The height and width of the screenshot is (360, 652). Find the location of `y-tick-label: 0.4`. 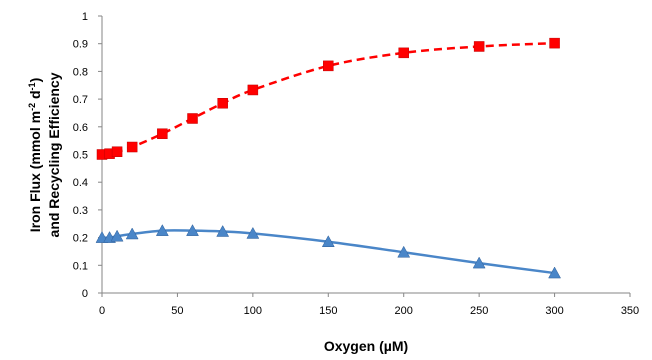

y-tick-label: 0.4 is located at coordinates (80, 183).